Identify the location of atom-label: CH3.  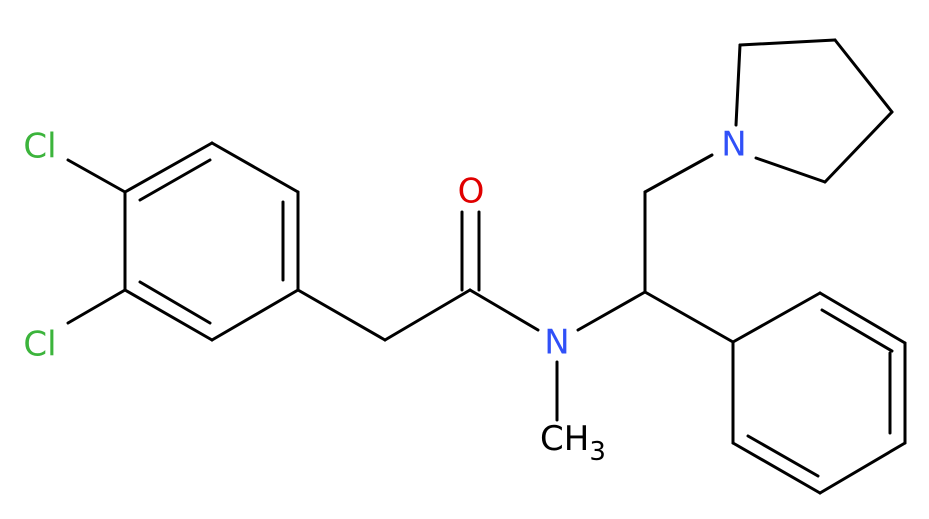
(573, 443).